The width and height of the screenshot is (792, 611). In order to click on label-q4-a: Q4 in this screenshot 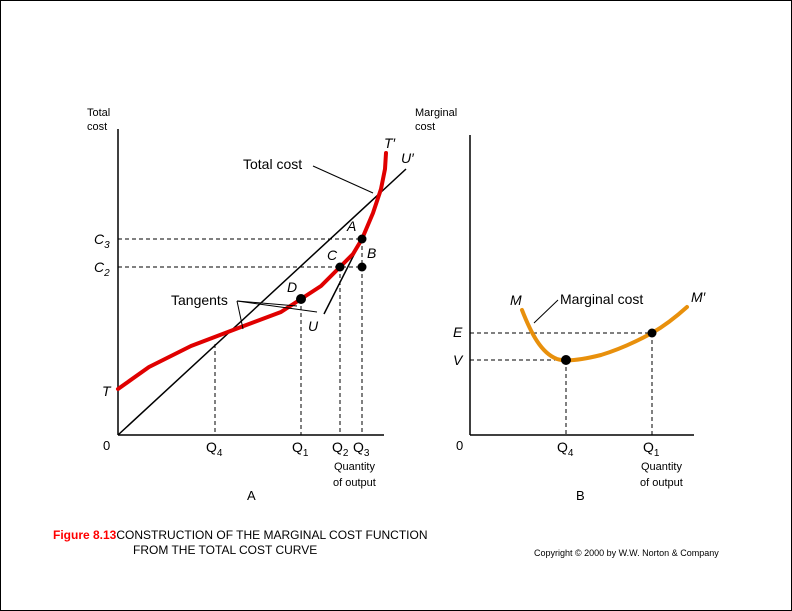, I will do `click(214, 449)`.